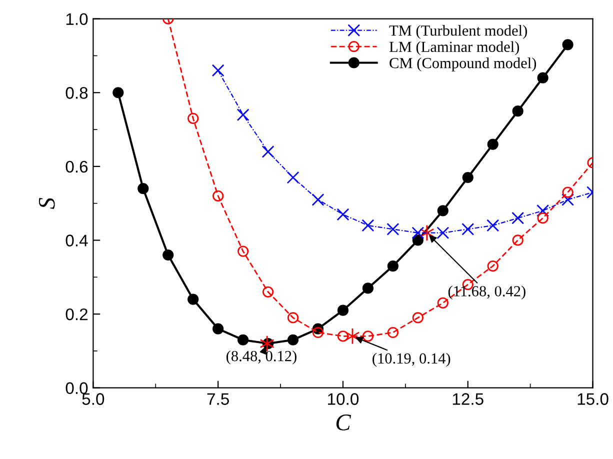 The image size is (613, 459). Describe the element at coordinates (77, 93) in the screenshot. I see `y-tick-label: 0.8` at that location.